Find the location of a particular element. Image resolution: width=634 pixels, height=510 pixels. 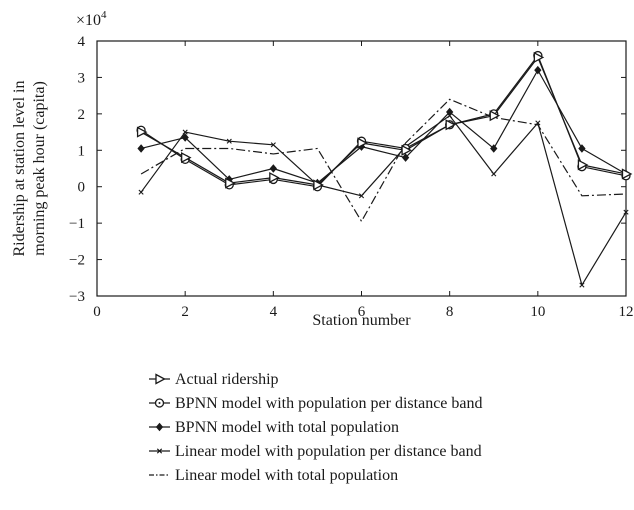

x-tick-label: 12 is located at coordinates (626, 312).